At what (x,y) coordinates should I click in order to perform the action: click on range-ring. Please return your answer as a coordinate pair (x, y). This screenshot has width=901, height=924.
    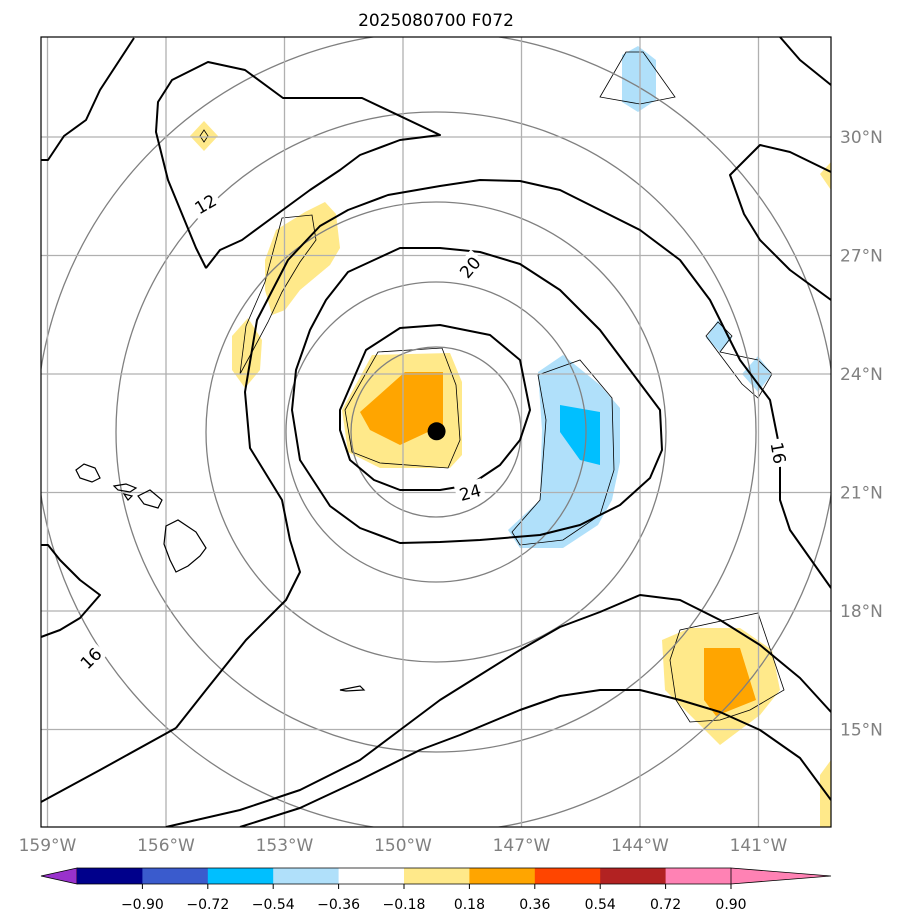
    Looking at the image, I should click on (436, 432).